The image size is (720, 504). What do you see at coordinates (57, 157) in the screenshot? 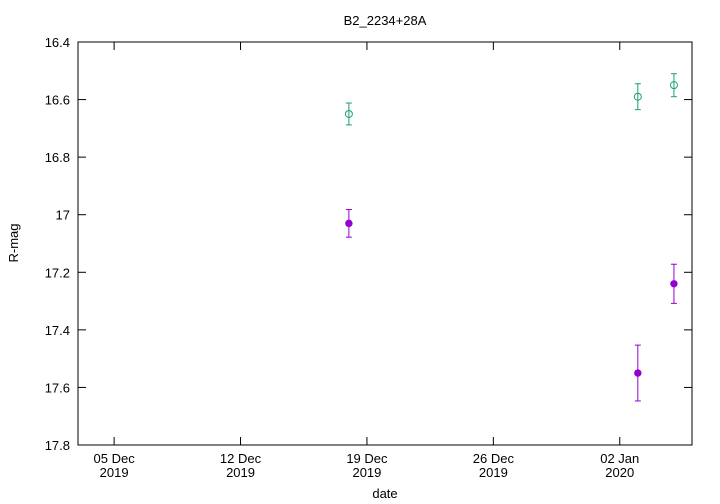
I see `y-tick-label: 16.8` at bounding box center [57, 157].